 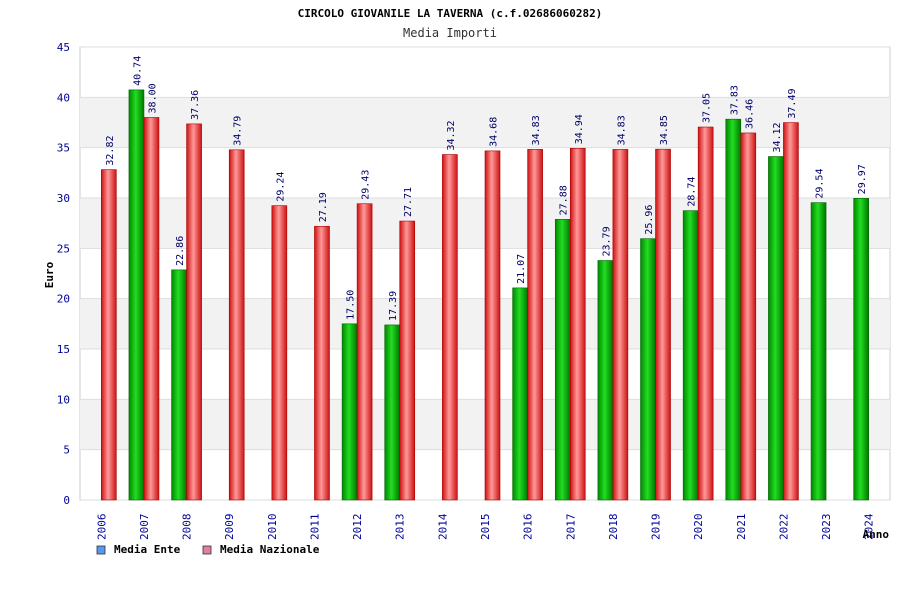 I want to click on bar-media-ente-2022, so click(x=776, y=328).